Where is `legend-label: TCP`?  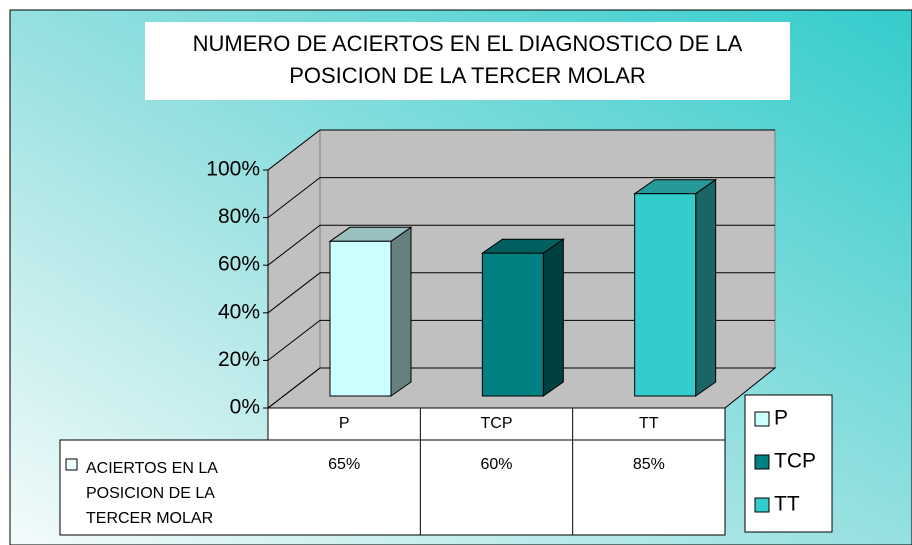
legend-label: TCP is located at coordinates (795, 461).